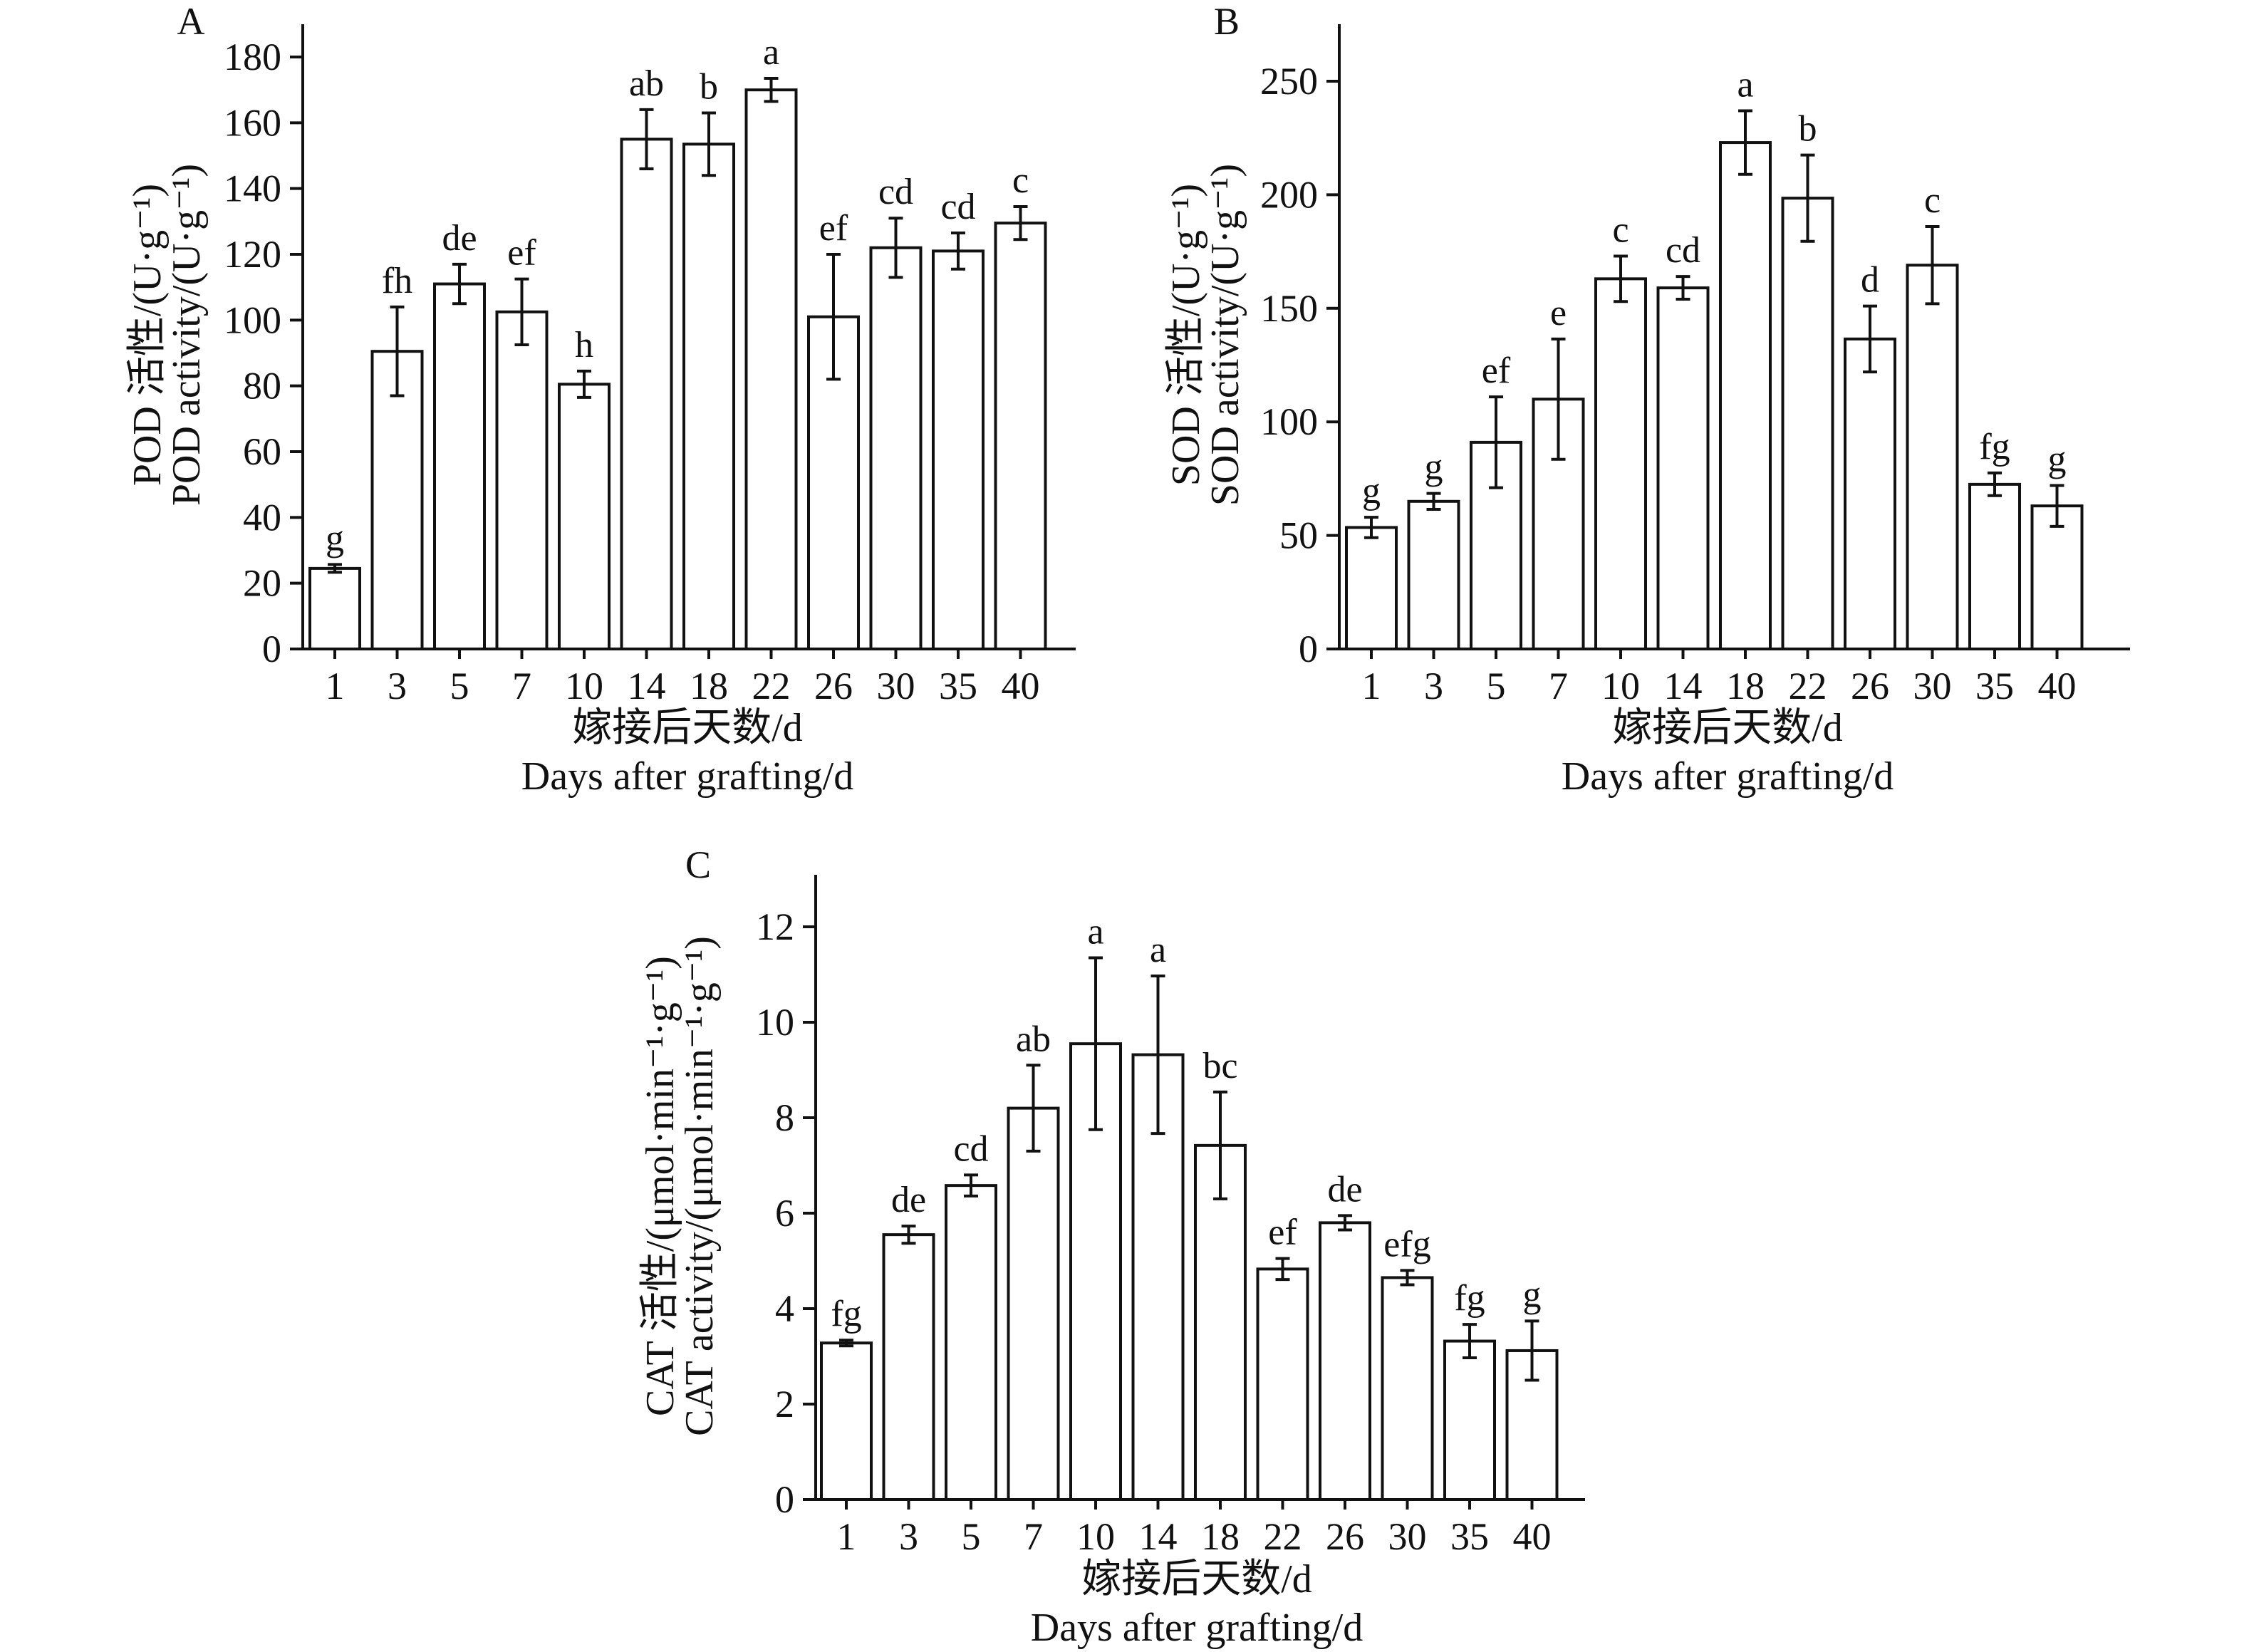  What do you see at coordinates (262, 583) in the screenshot?
I see `y-tick-label: 20` at bounding box center [262, 583].